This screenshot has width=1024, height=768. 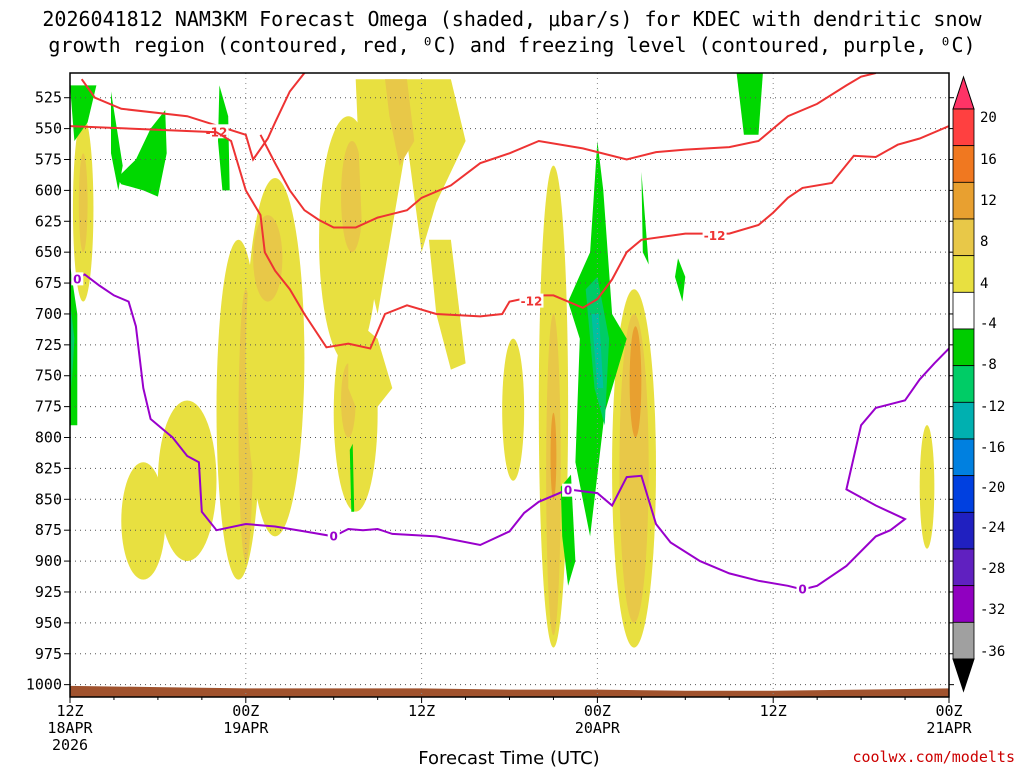 What do you see at coordinates (246, 728) in the screenshot?
I see `x-tick-label-1-1: 19APR` at bounding box center [246, 728].